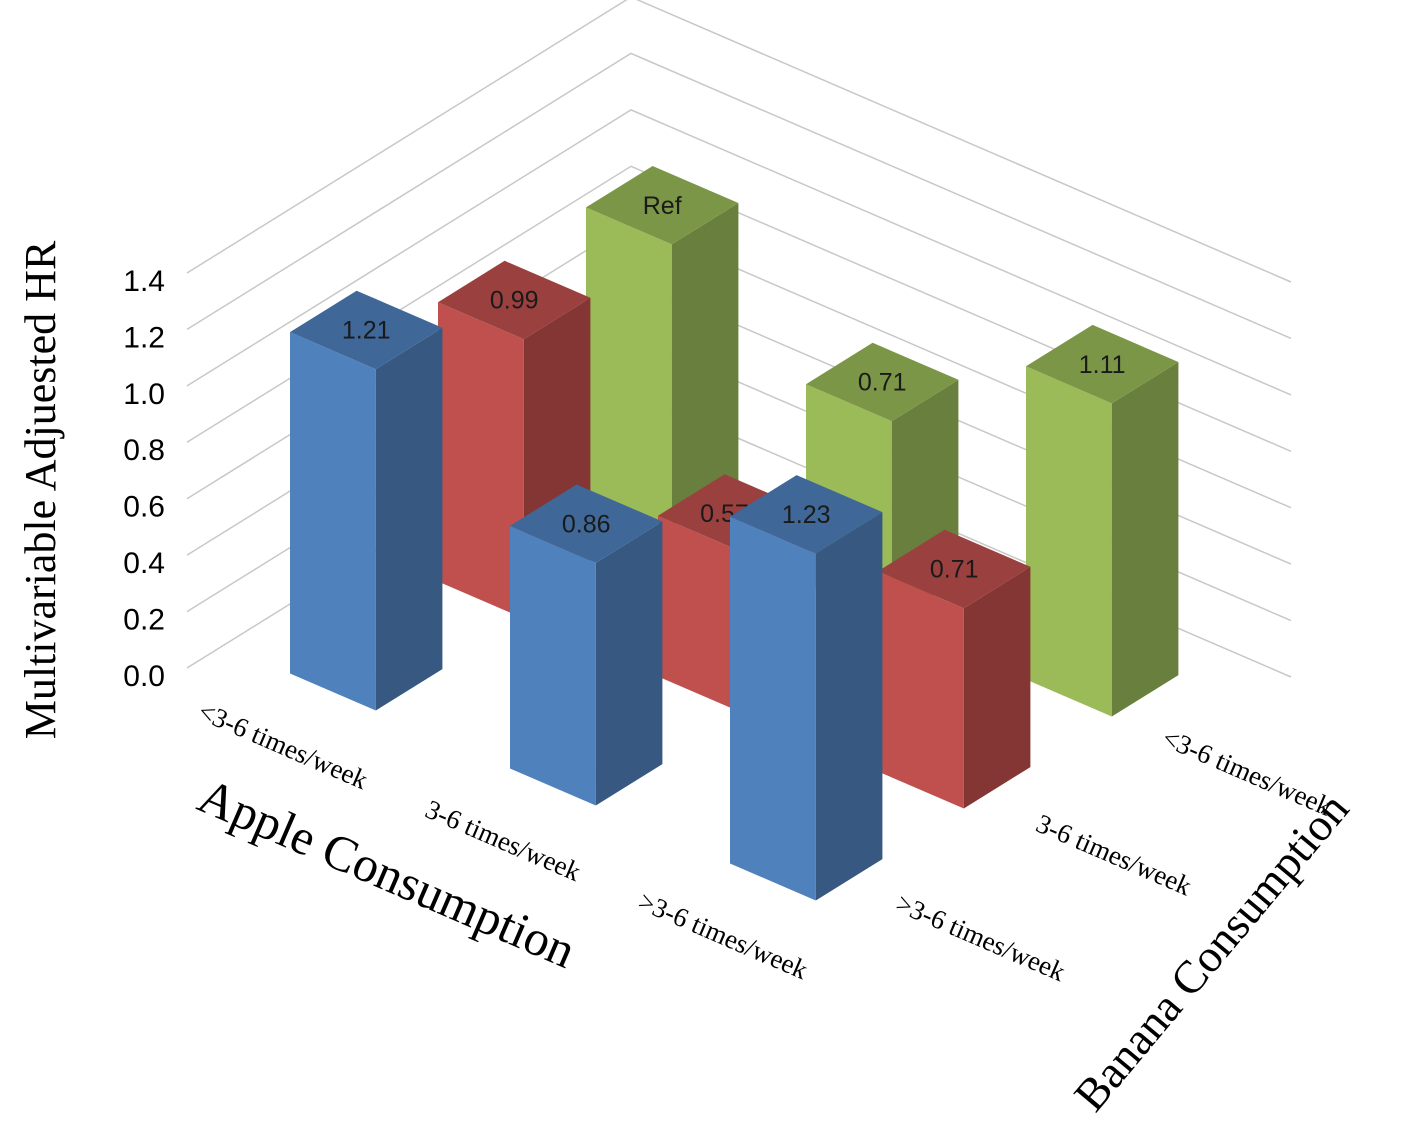  I want to click on data-label: 0.86, so click(586, 524).